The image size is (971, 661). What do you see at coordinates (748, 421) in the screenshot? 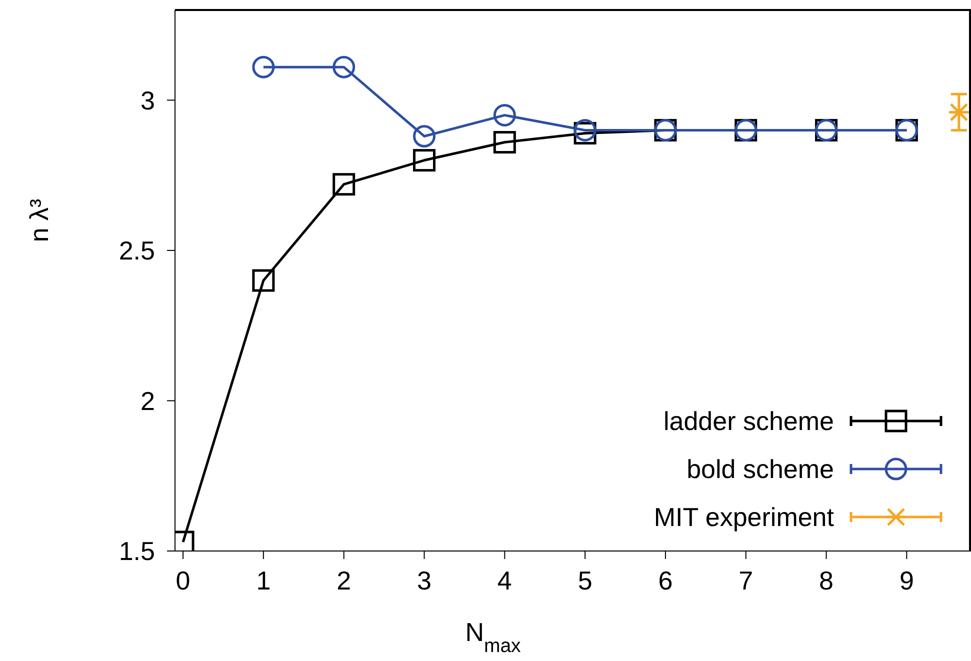
I see `legend-label: ladder scheme` at bounding box center [748, 421].